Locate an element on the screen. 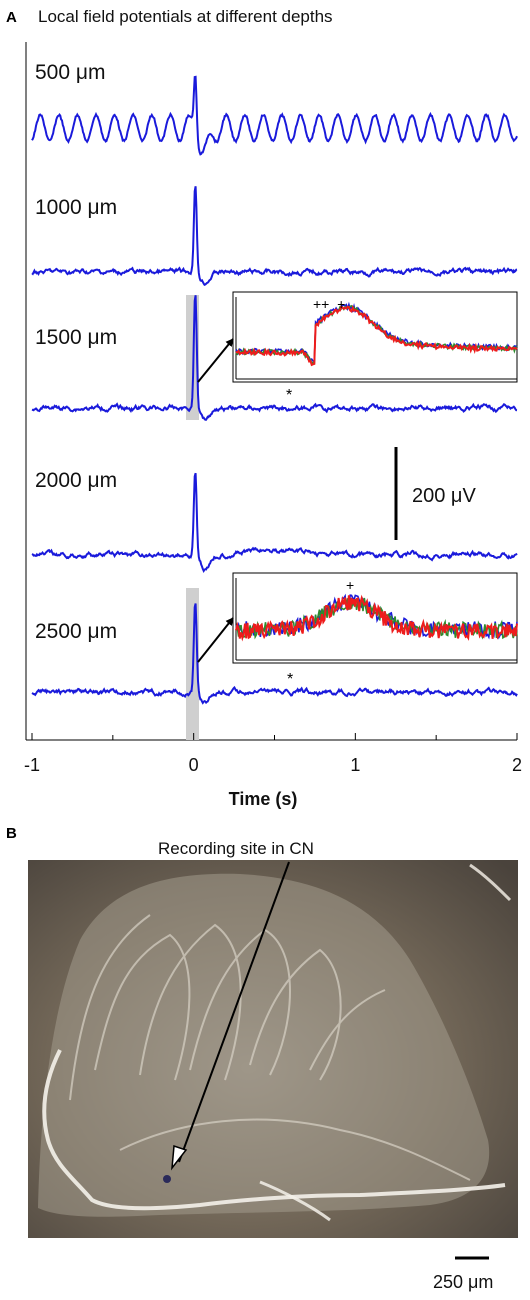  inset-1500-arrow is located at coordinates (215, 360).